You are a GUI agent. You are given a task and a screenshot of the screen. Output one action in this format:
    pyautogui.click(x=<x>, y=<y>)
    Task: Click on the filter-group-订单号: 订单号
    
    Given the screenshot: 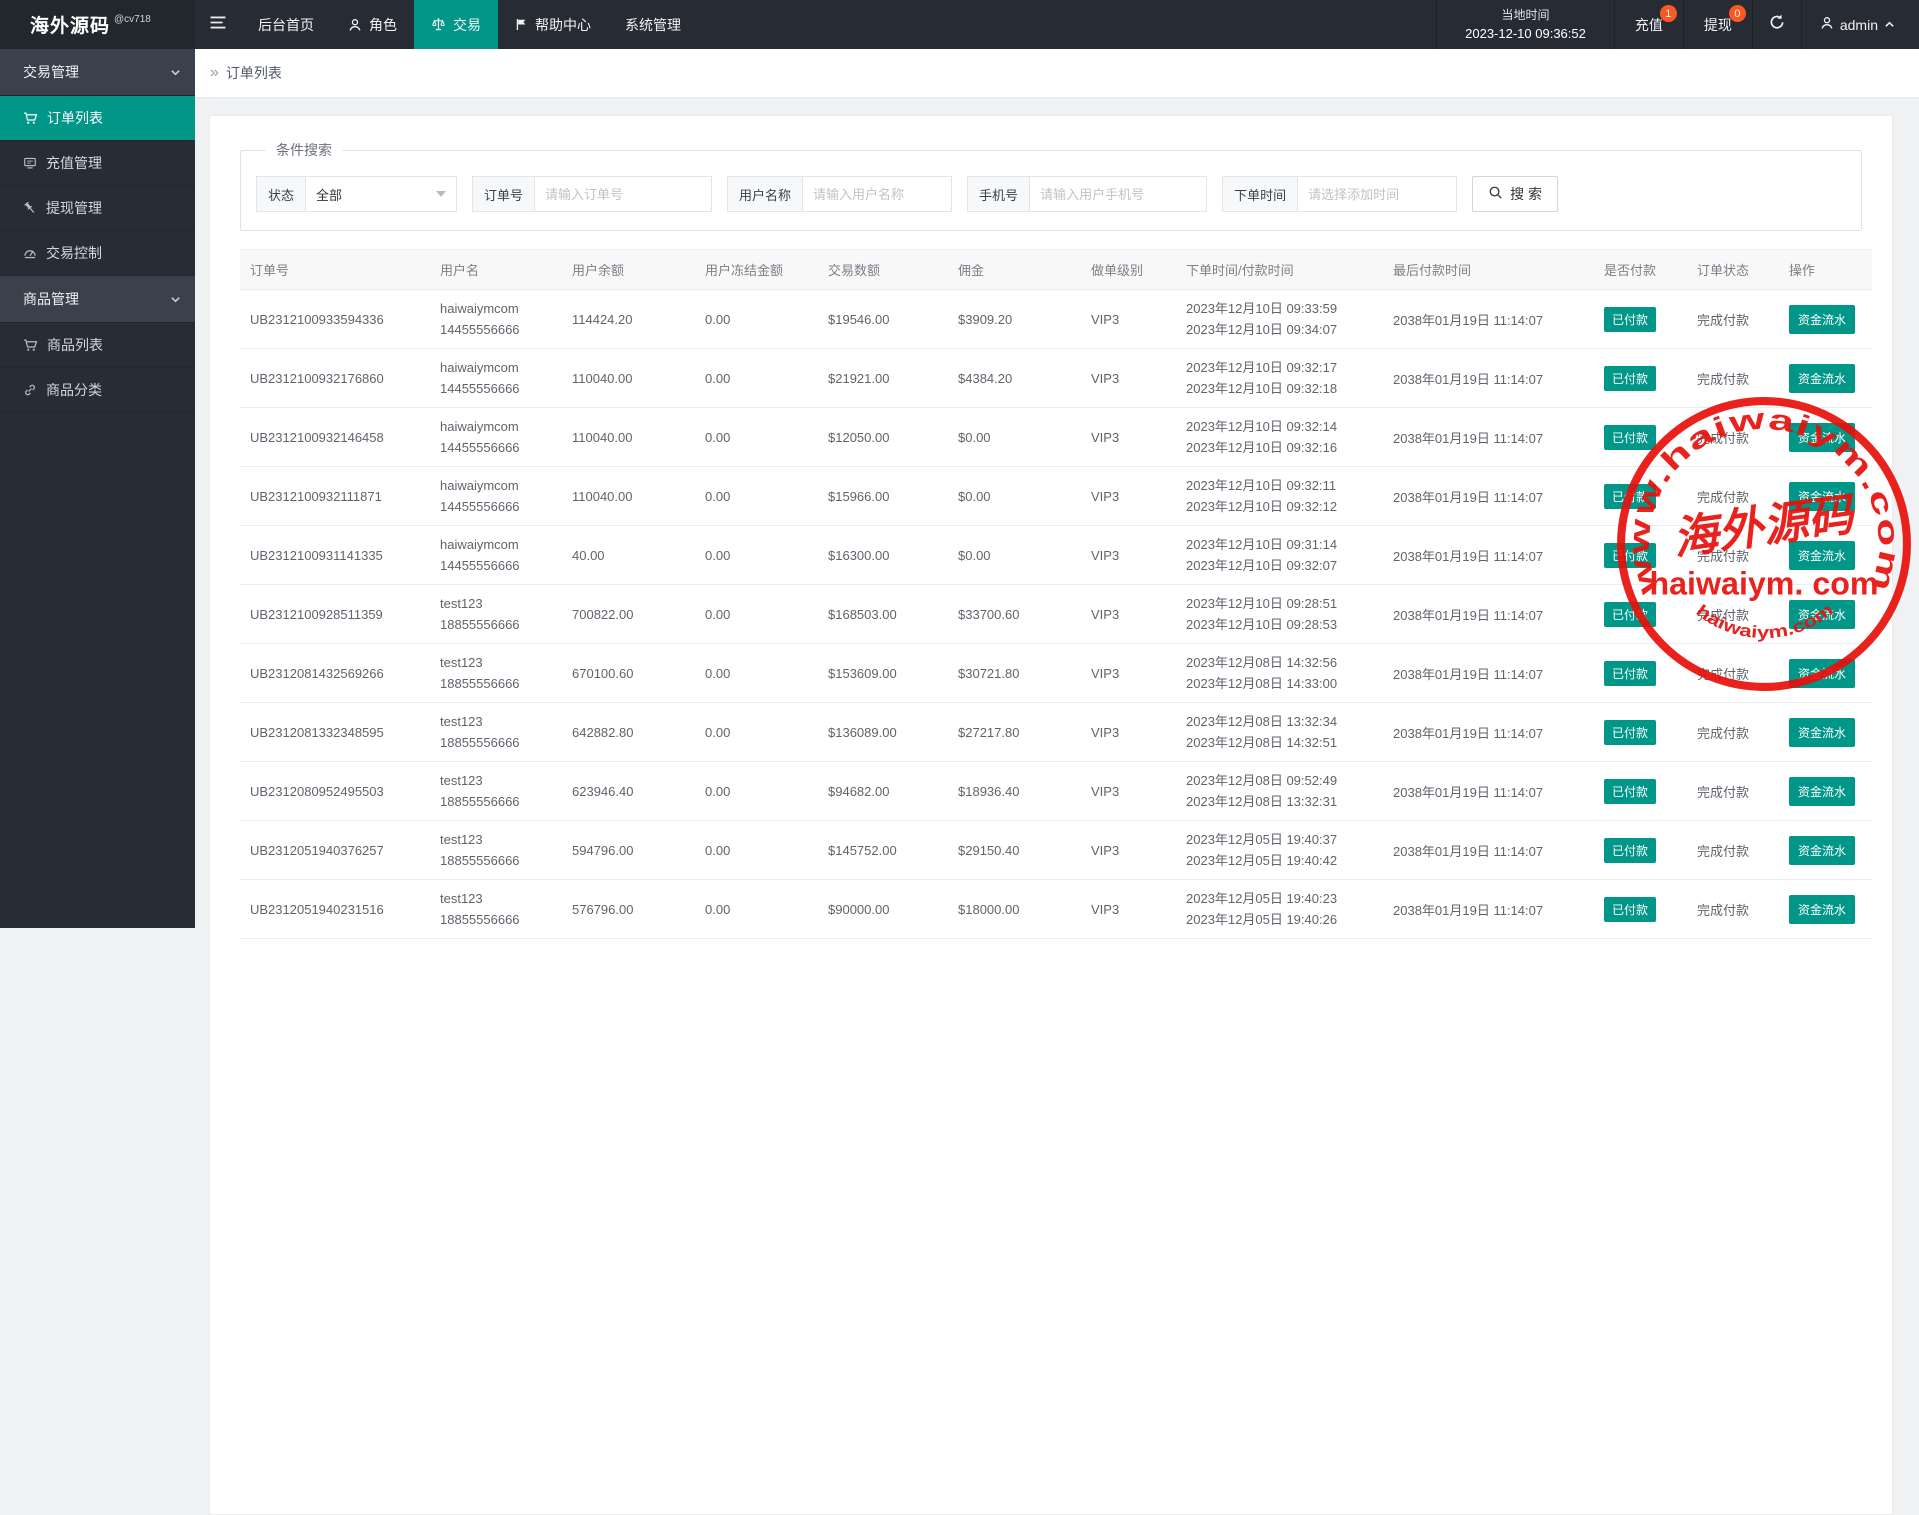 What is the action you would take?
    pyautogui.click(x=592, y=194)
    